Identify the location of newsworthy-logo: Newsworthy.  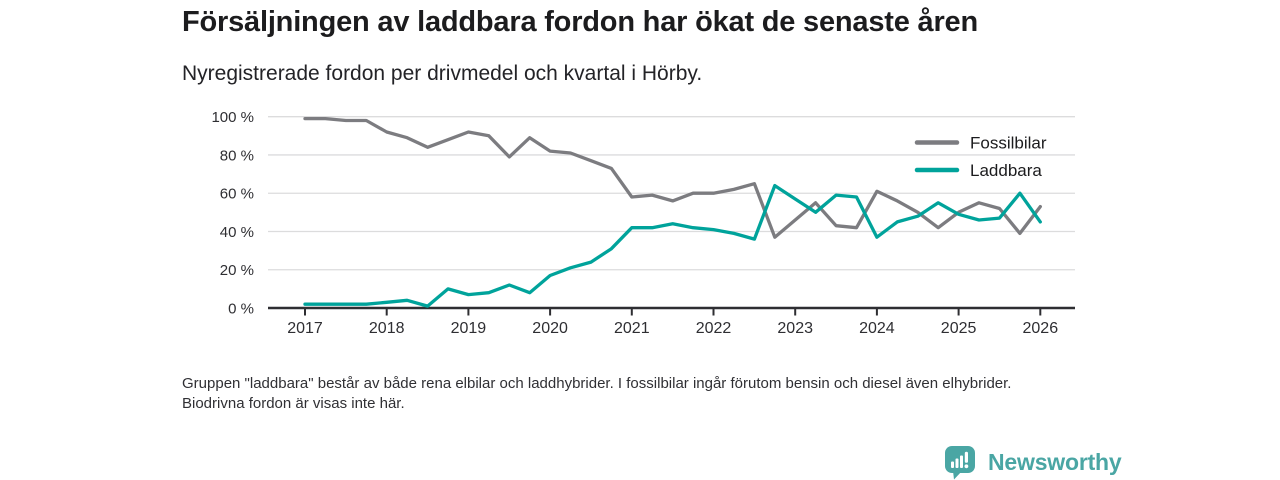
(1033, 462).